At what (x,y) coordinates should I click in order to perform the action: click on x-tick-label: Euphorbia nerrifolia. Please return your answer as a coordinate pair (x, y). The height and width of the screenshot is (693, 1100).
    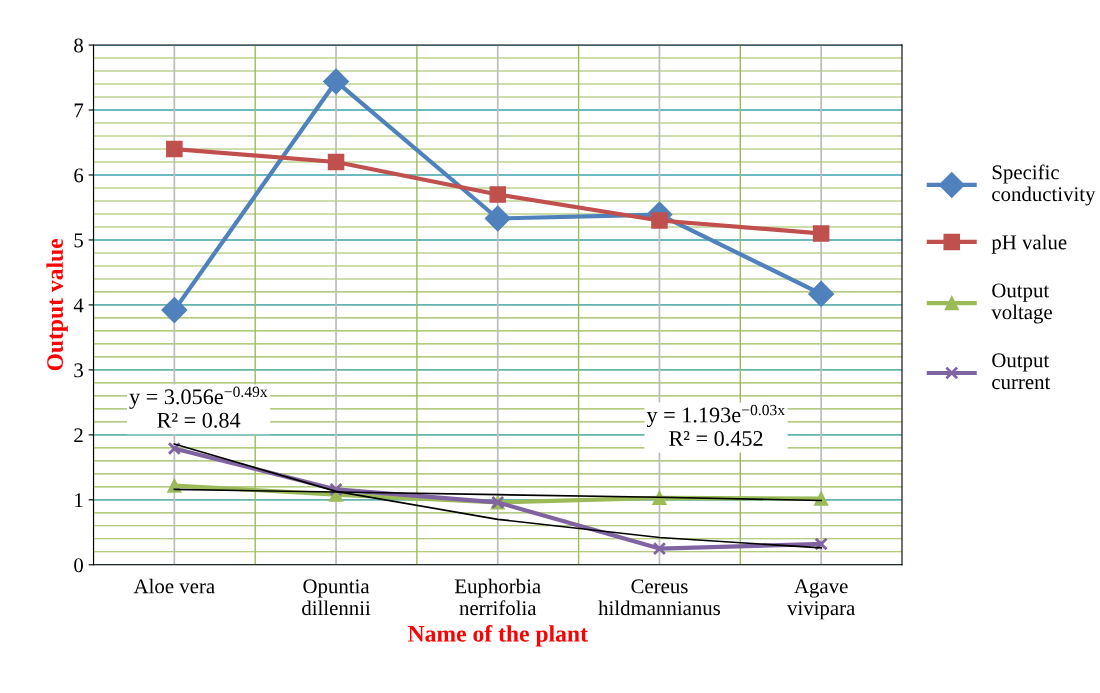
    Looking at the image, I should click on (497, 597).